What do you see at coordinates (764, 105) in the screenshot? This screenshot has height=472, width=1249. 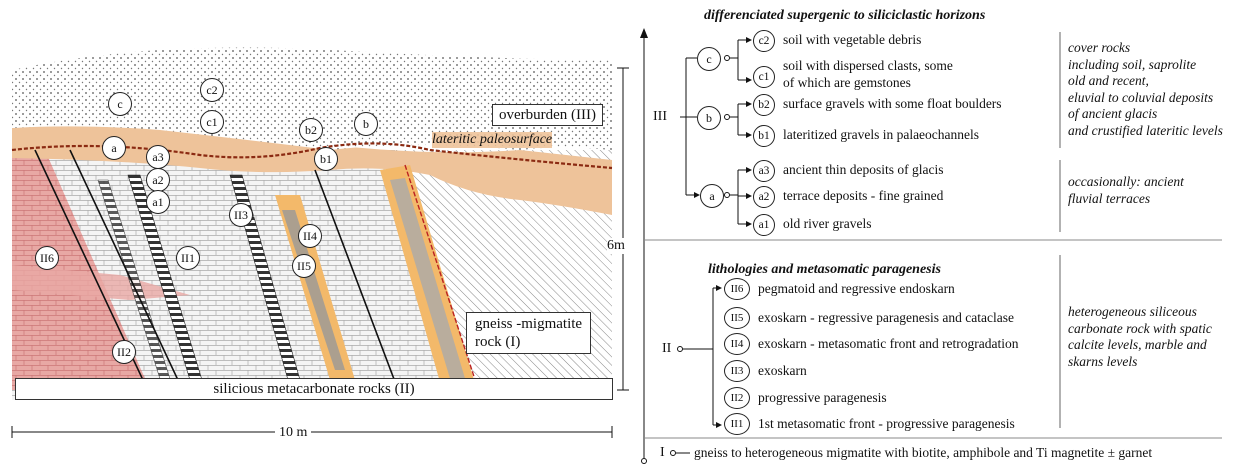 I see `legend-code-b2: b2` at bounding box center [764, 105].